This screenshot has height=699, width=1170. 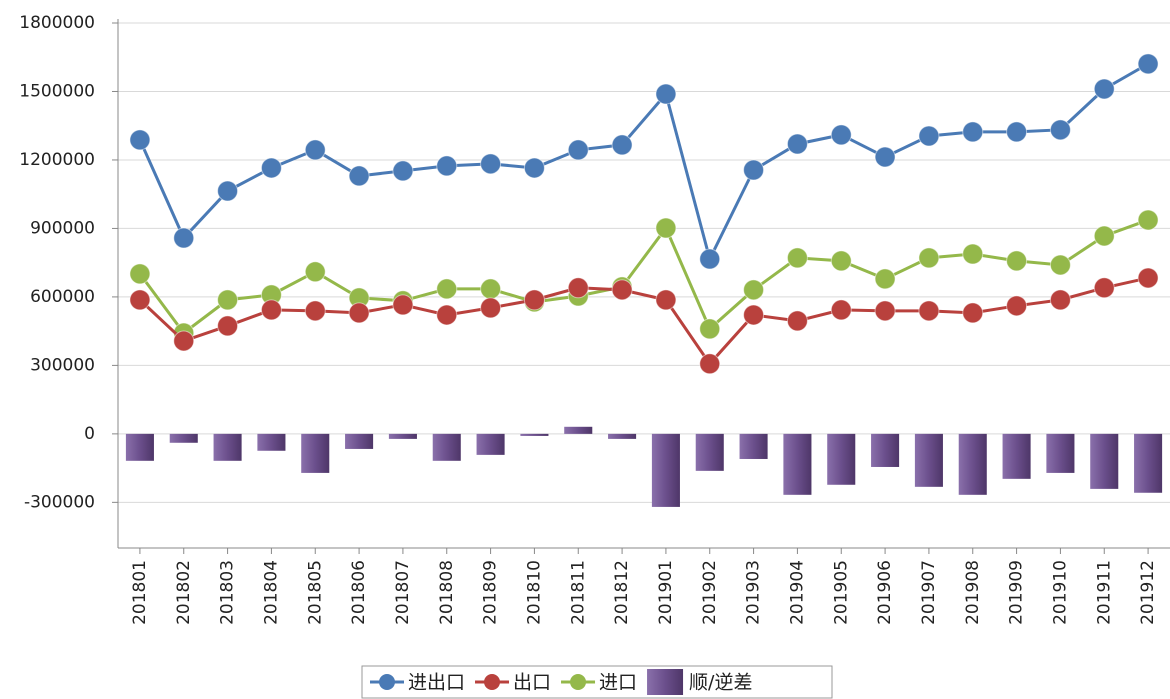 I want to click on legend-swatch, so click(x=665, y=682).